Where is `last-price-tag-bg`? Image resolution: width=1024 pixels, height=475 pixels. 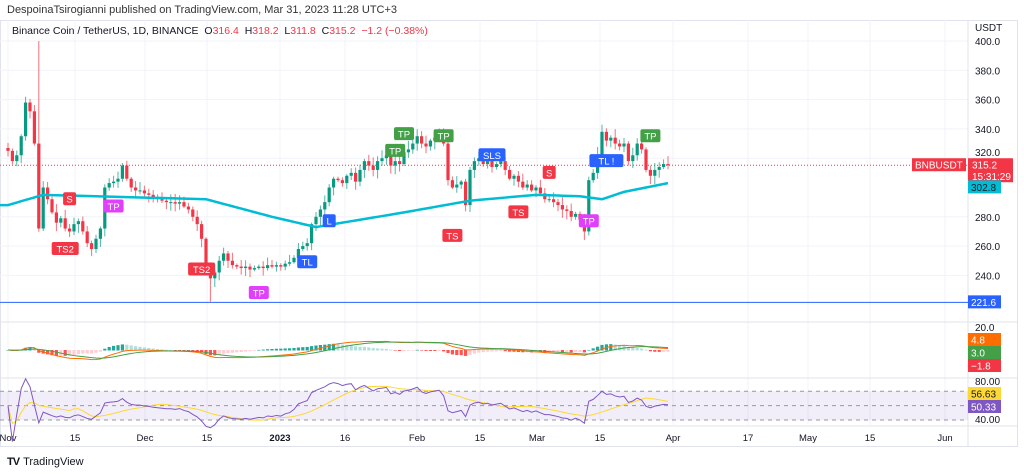
last-price-tag-bg is located at coordinates (990, 170).